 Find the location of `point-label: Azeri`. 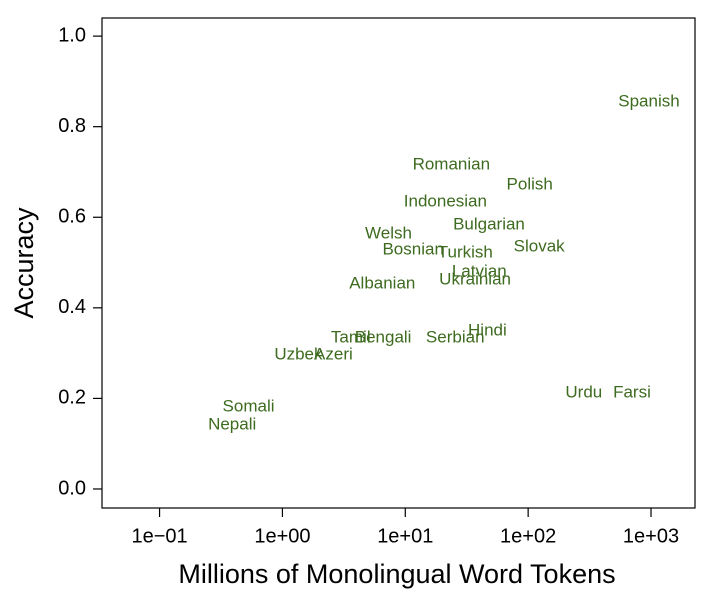

point-label: Azeri is located at coordinates (333, 353).